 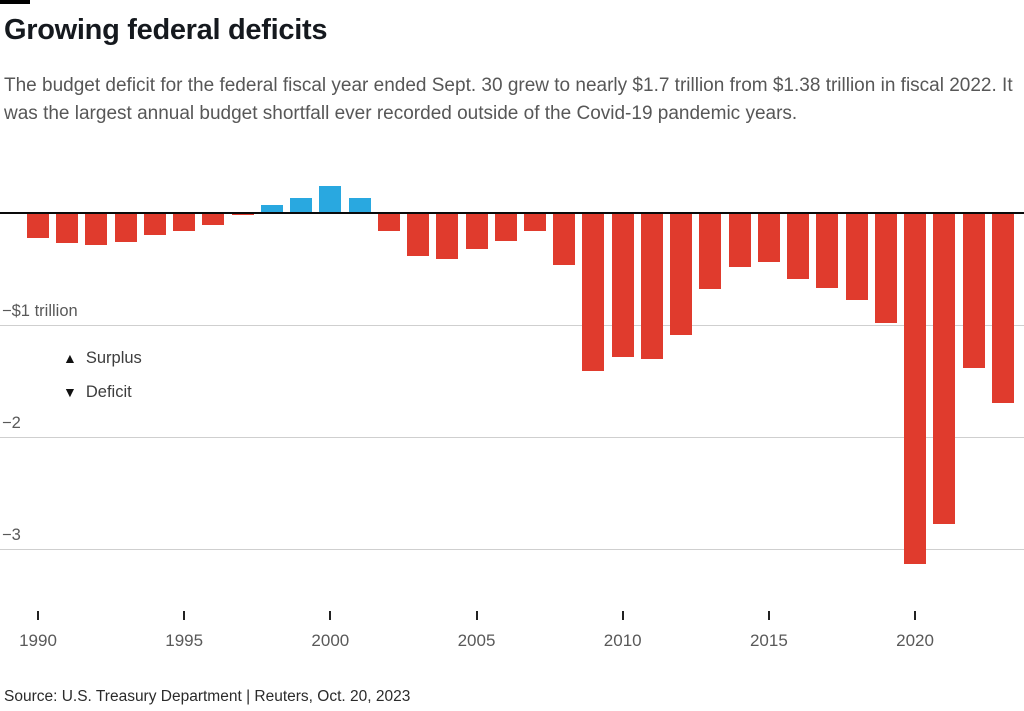 What do you see at coordinates (271, 209) in the screenshot?
I see `bar-1998` at bounding box center [271, 209].